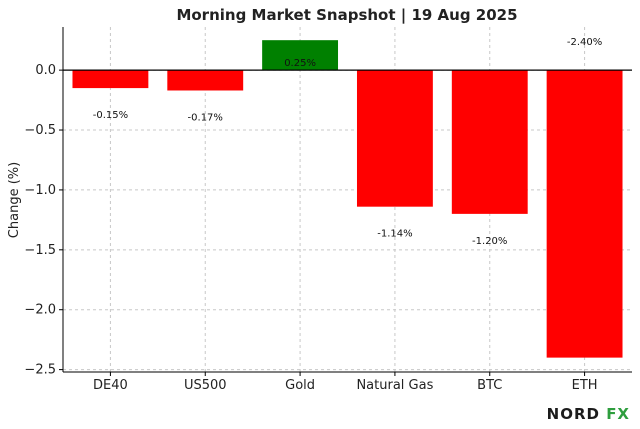  What do you see at coordinates (205, 385) in the screenshot?
I see `x-tick-label: US500` at bounding box center [205, 385].